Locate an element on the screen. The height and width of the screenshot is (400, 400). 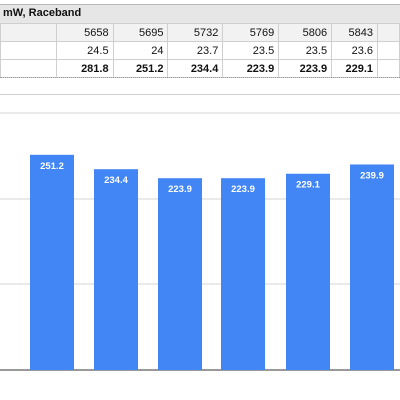
bar-value-label: 234.4 is located at coordinates (116, 180).